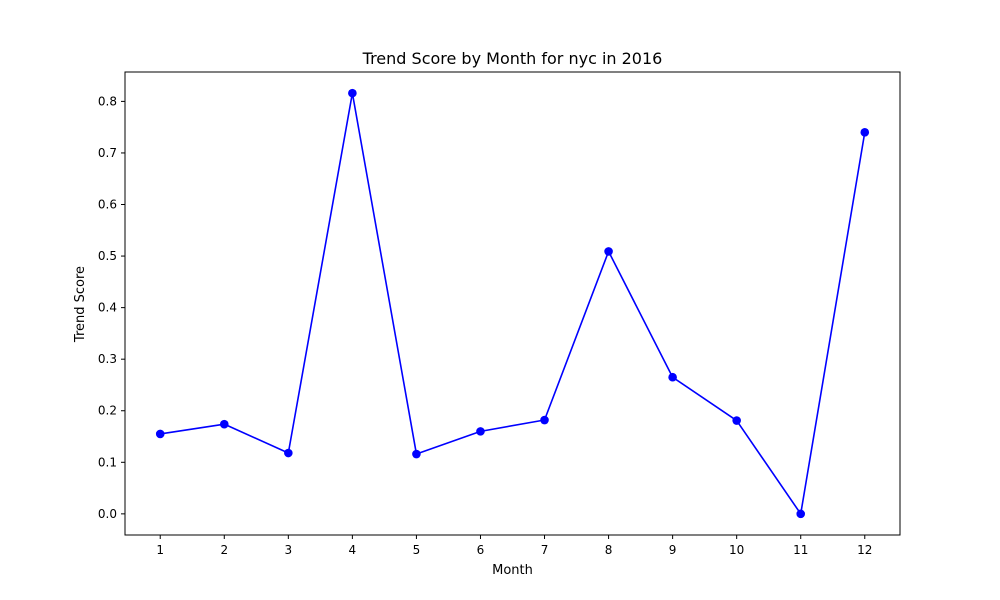 The width and height of the screenshot is (1000, 600). What do you see at coordinates (107, 256) in the screenshot?
I see `y-tick-label: 0.5` at bounding box center [107, 256].